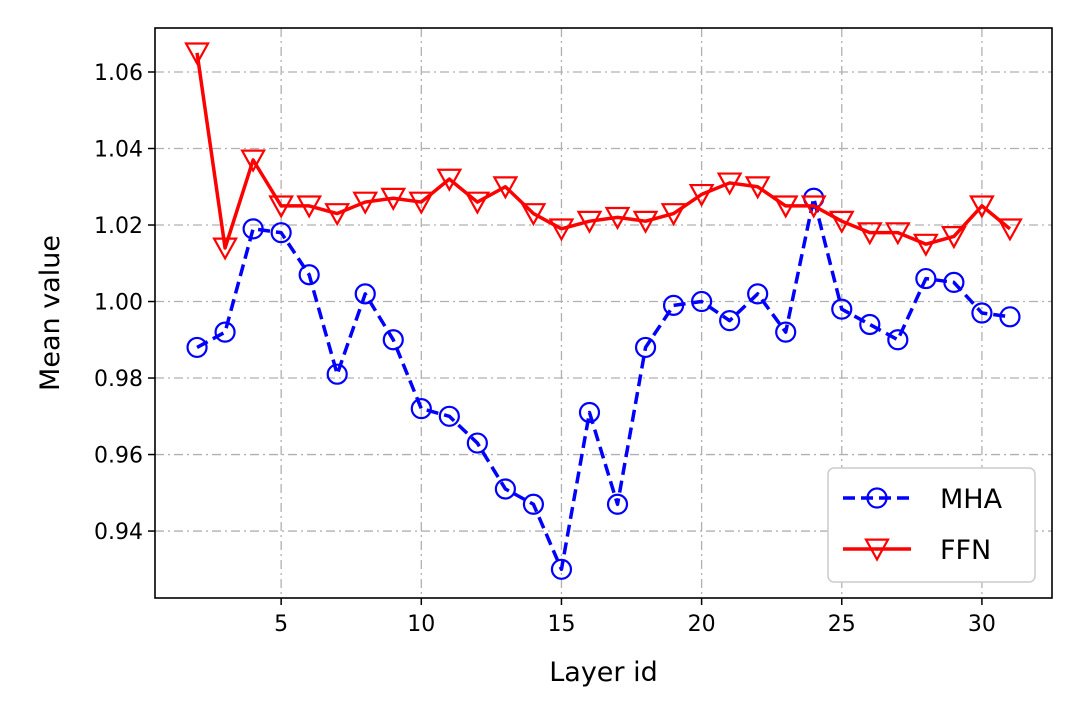 This screenshot has width=1080, height=720. What do you see at coordinates (421, 624) in the screenshot?
I see `x-tick-label: 10` at bounding box center [421, 624].